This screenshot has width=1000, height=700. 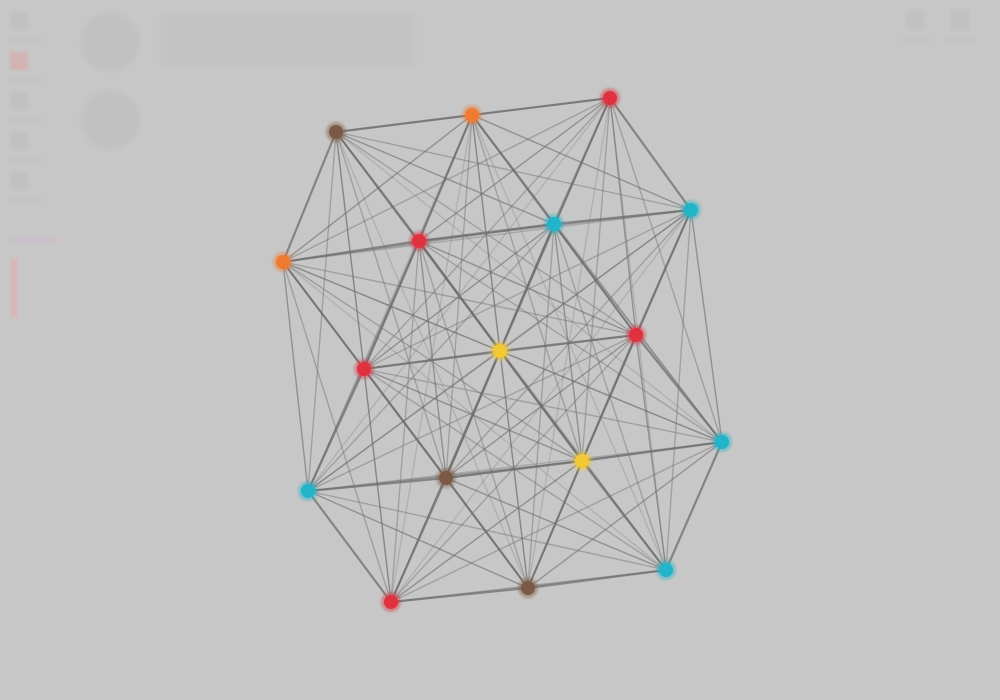 I want to click on zoom-dial, so click(x=110, y=120).